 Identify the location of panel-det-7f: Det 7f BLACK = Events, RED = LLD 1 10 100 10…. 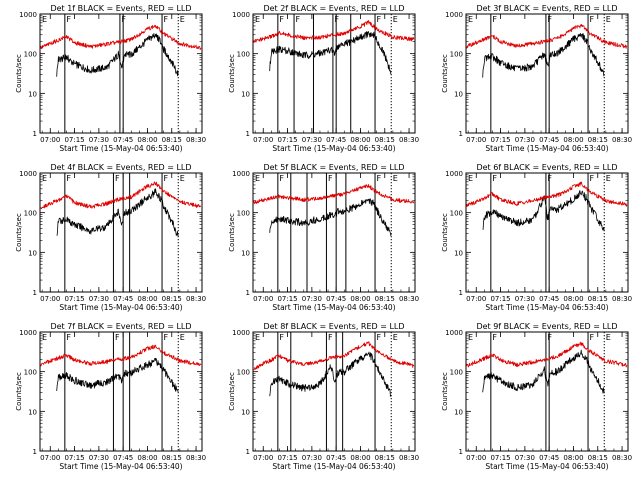
(110, 396).